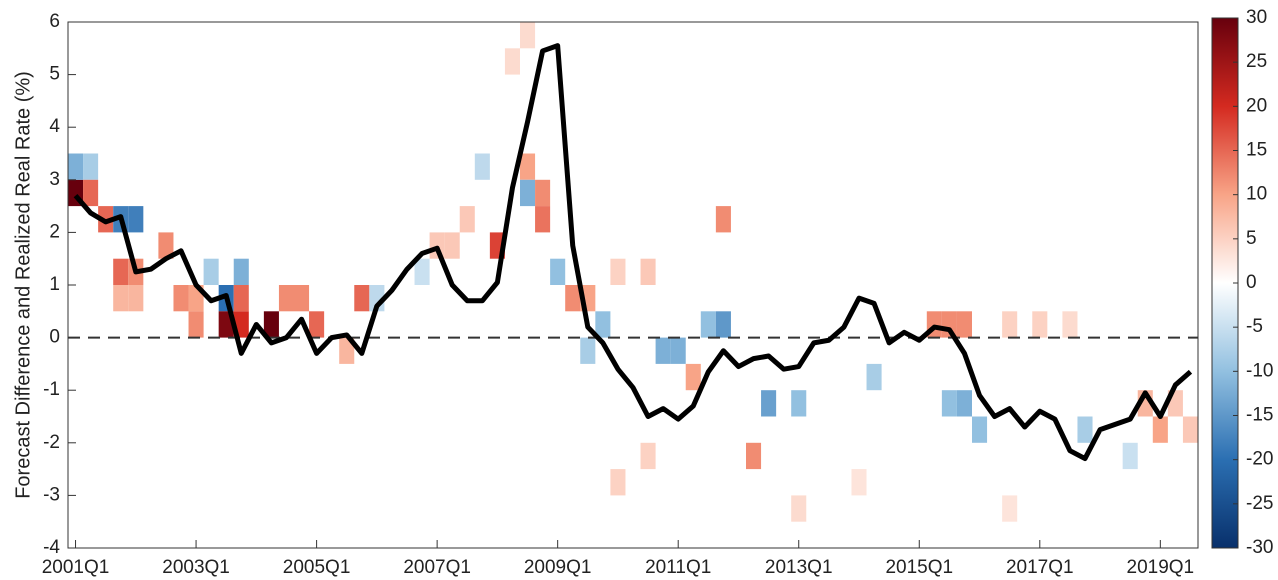 The width and height of the screenshot is (1278, 580). Describe the element at coordinates (1259, 547) in the screenshot. I see `colorbar-tick-label: -30` at that location.